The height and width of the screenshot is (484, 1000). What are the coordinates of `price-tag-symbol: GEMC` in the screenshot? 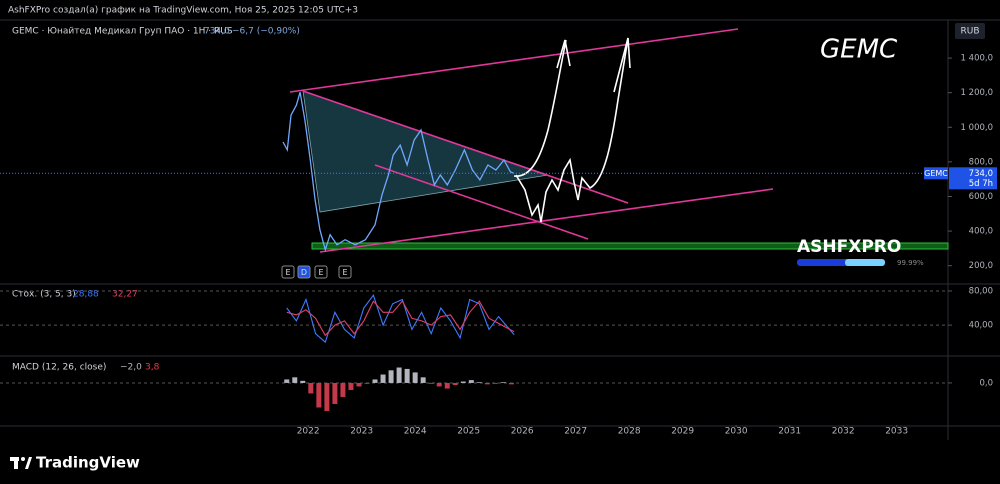 It's located at (936, 173).